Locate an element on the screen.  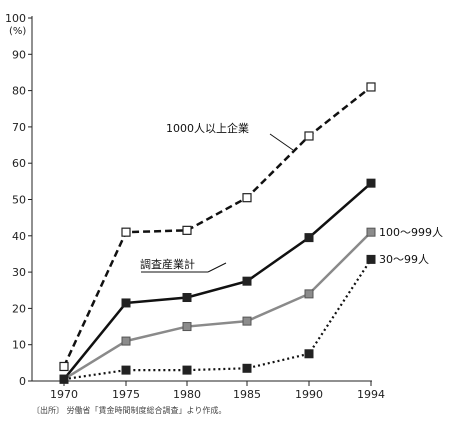
x-tick-label: 1970 is located at coordinates (64, 394).